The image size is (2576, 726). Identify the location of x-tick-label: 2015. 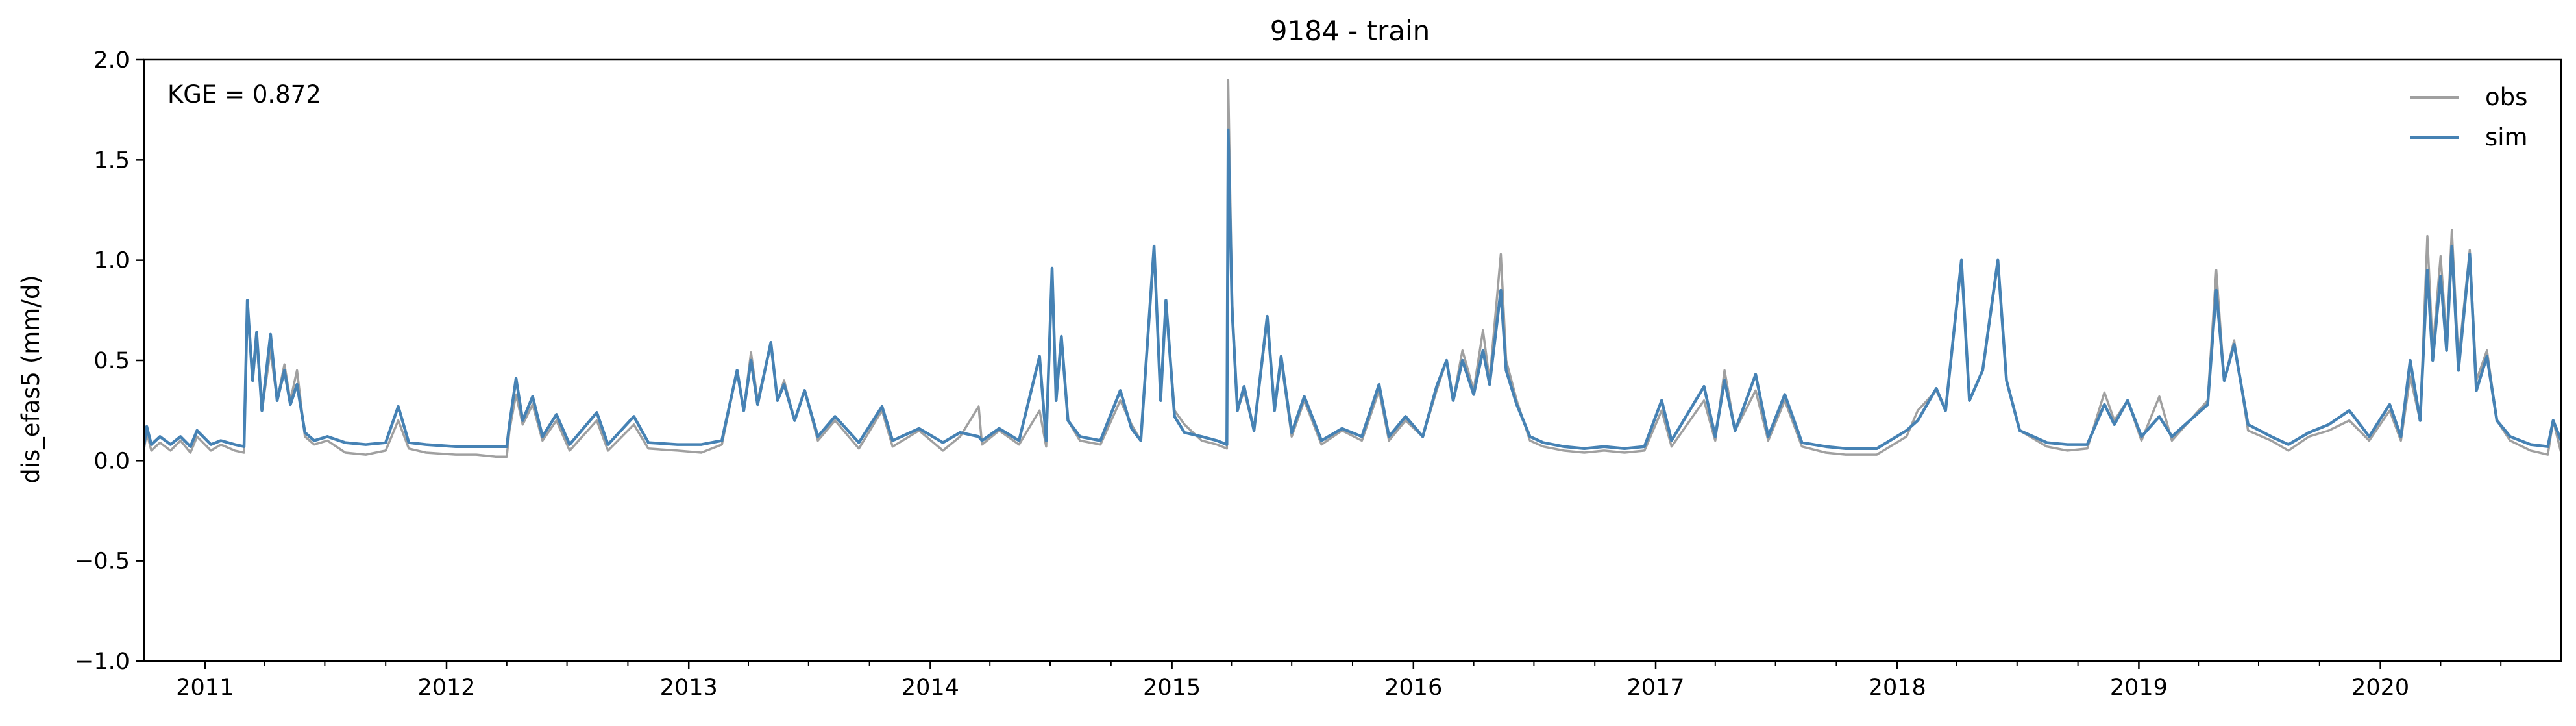
(1172, 688).